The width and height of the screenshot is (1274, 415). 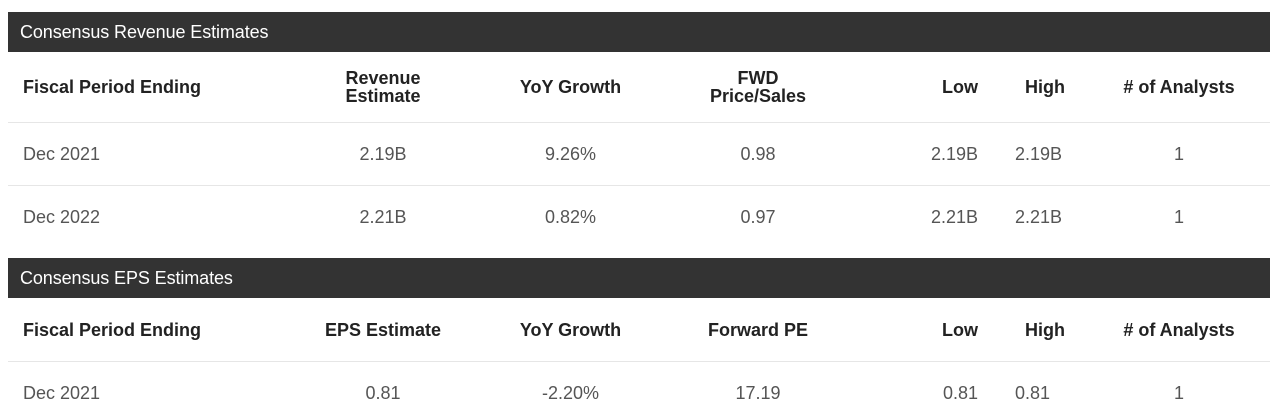 I want to click on col-fwd-price-sales-header-line1: FWD, so click(x=758, y=78).